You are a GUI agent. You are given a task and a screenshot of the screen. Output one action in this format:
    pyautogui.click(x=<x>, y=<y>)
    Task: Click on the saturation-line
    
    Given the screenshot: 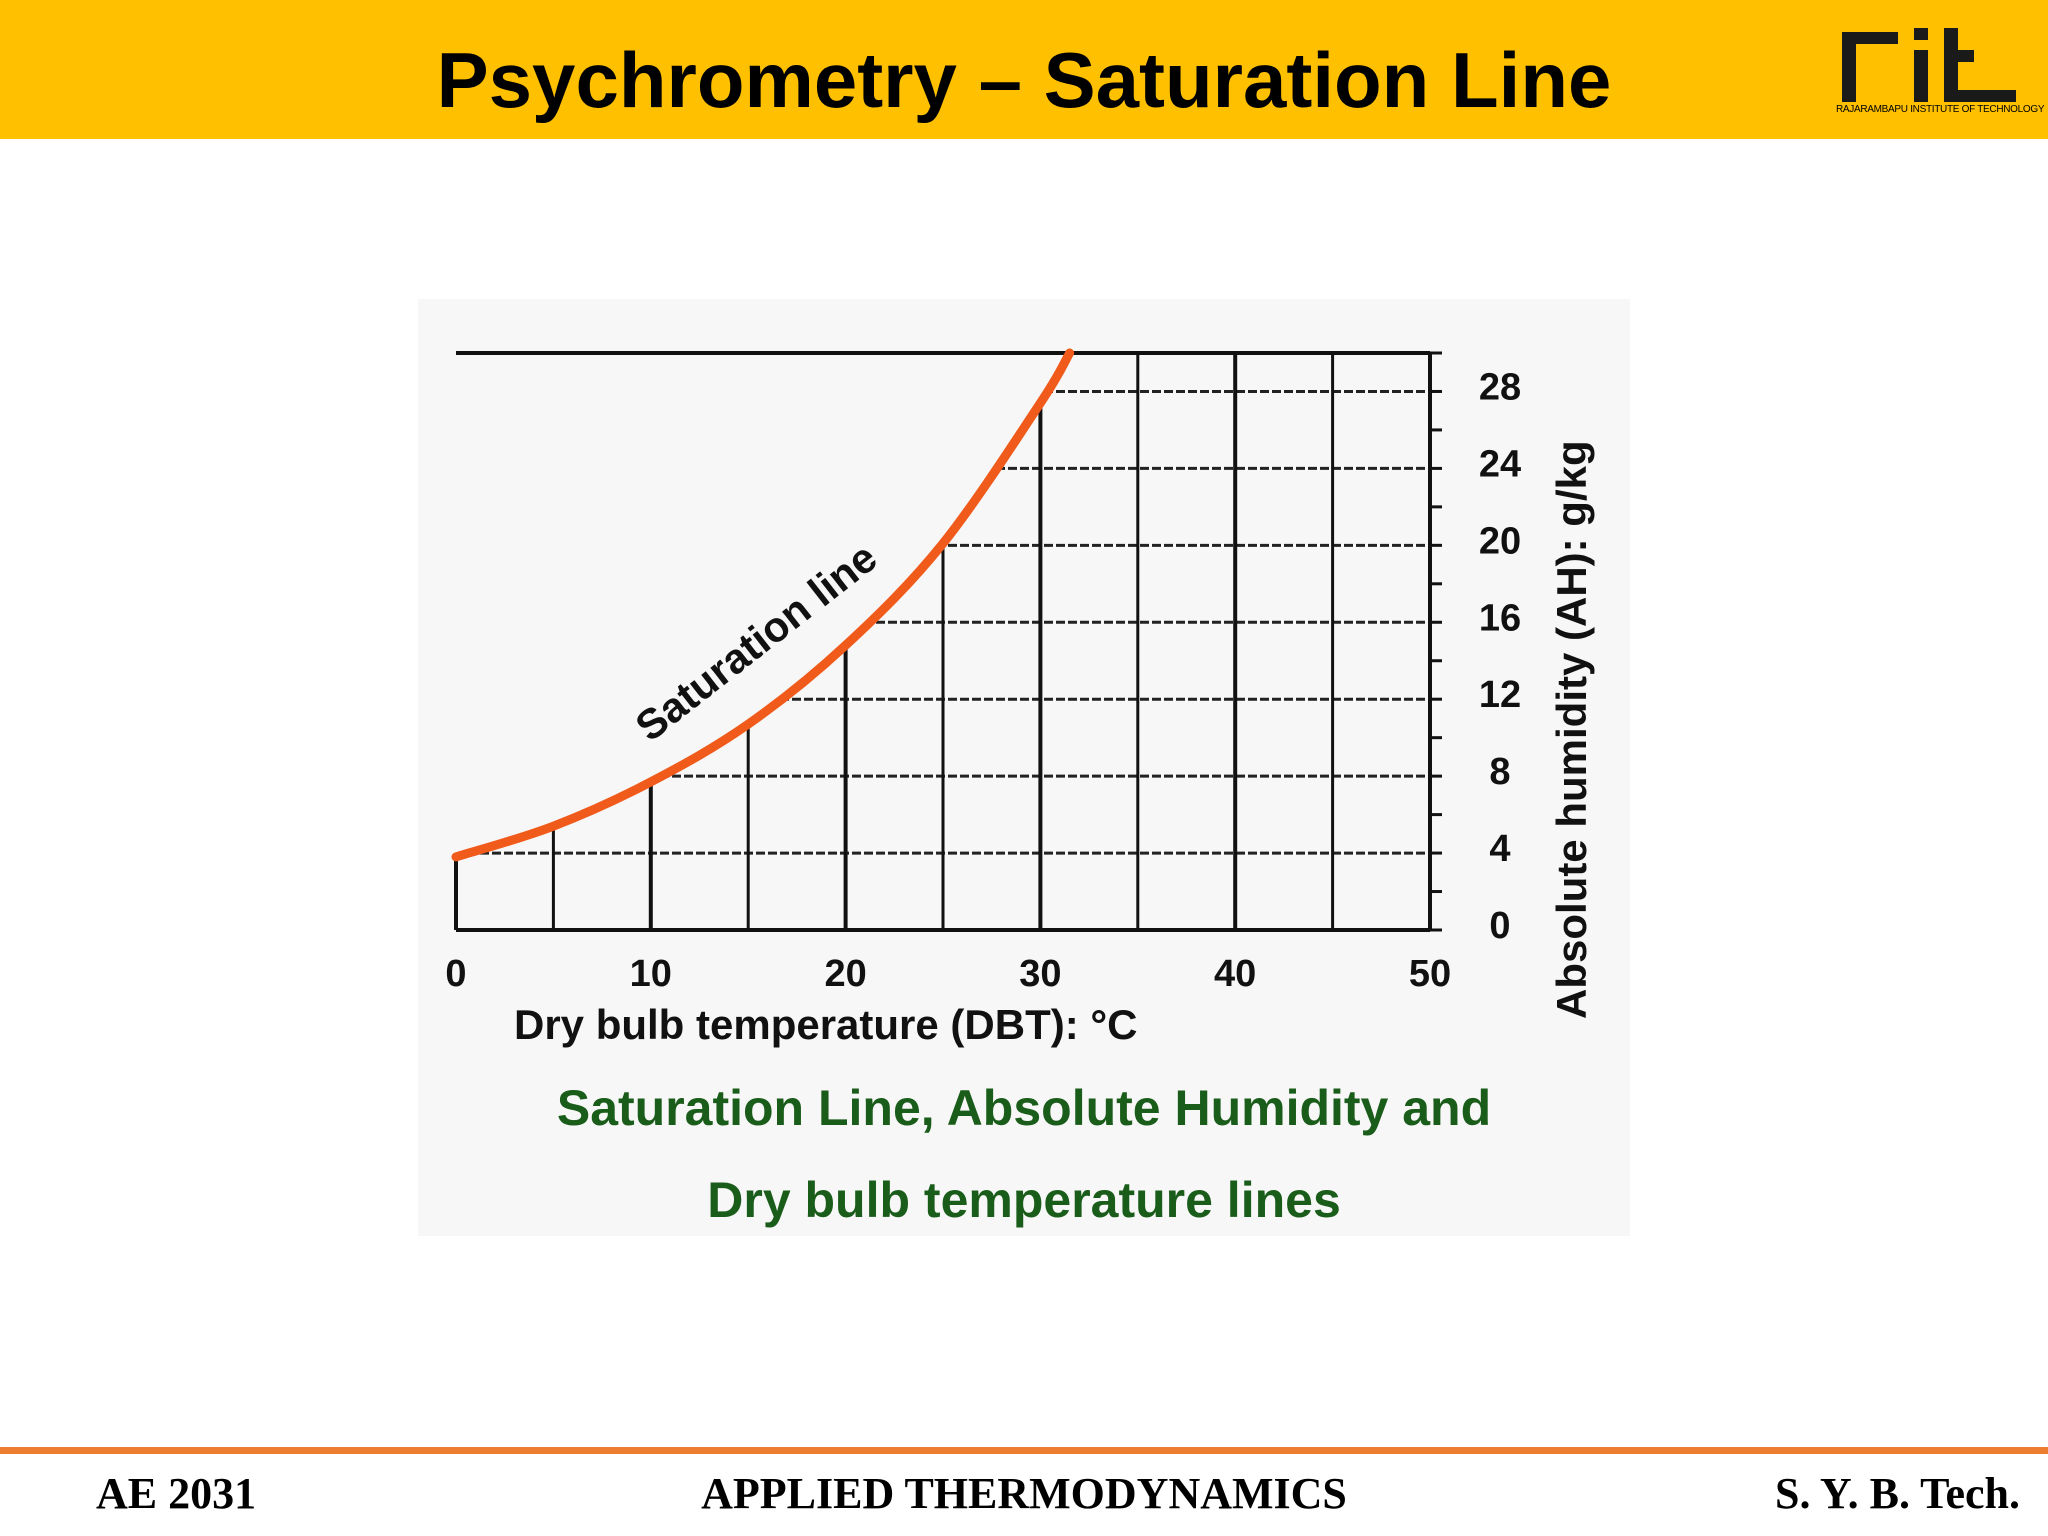 What is the action you would take?
    pyautogui.click(x=763, y=605)
    